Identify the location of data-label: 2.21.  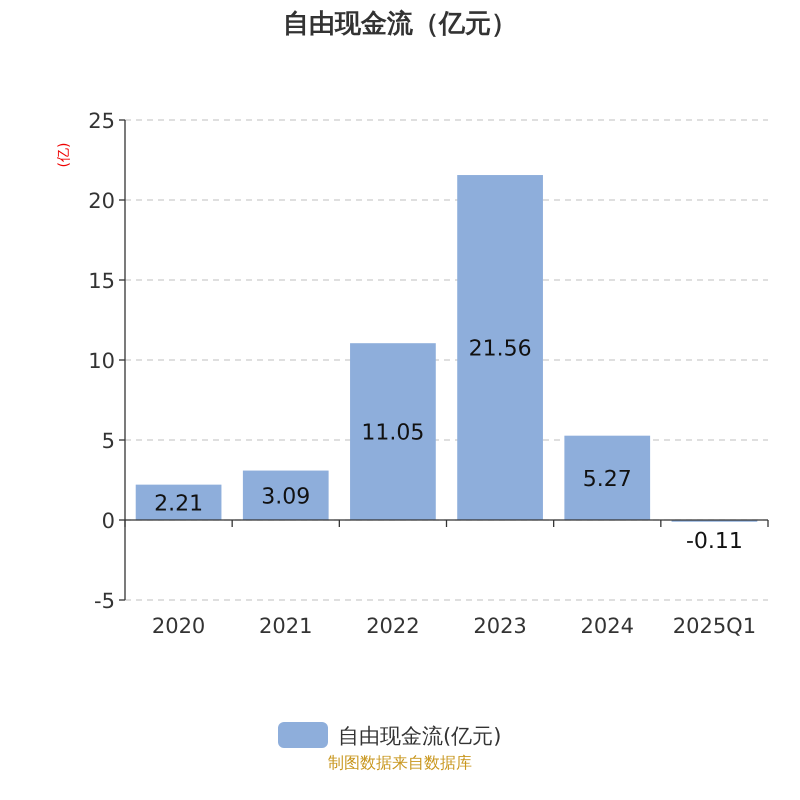
(179, 503).